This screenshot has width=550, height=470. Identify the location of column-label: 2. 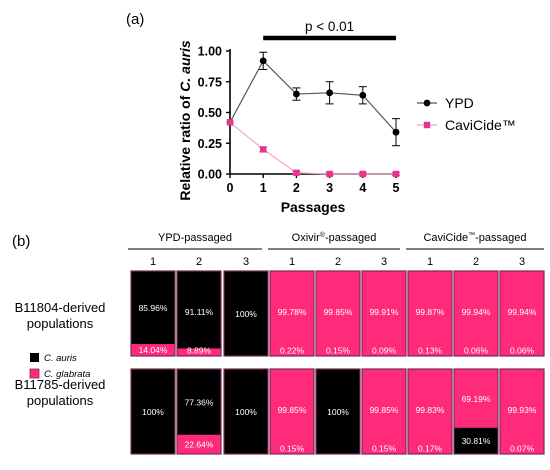
(338, 262).